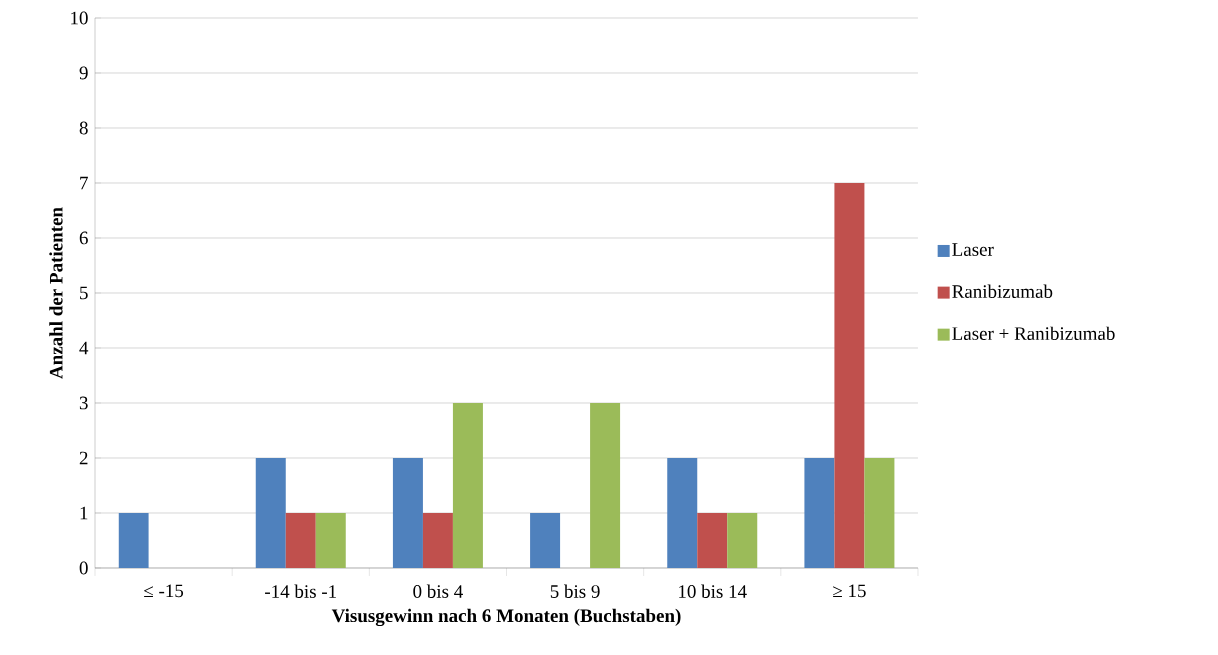  I want to click on y-tick-label: 1, so click(84, 513).